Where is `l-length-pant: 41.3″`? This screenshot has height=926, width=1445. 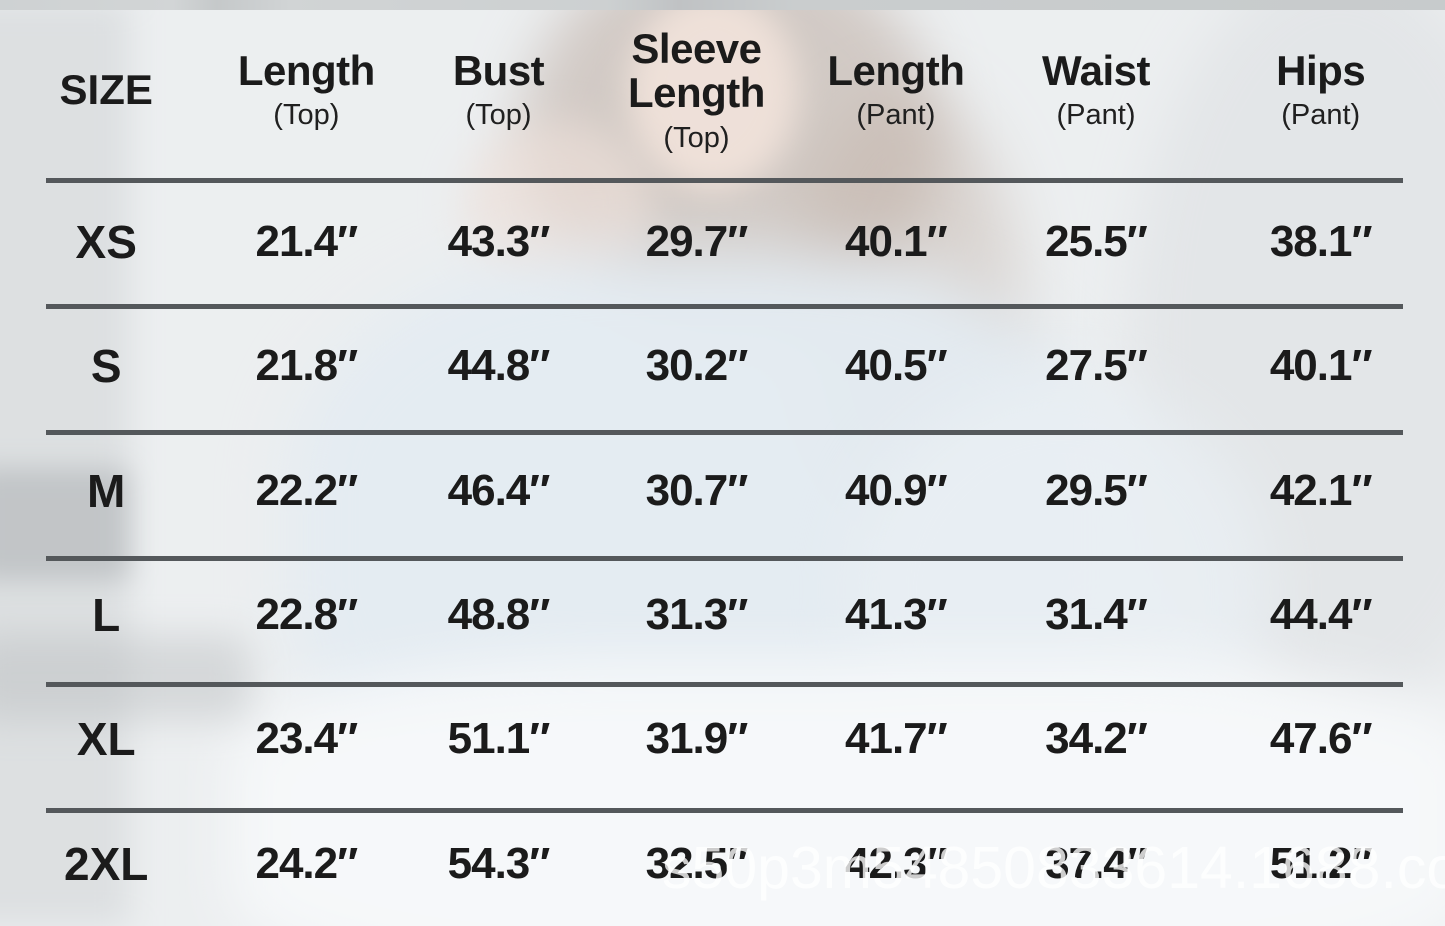
l-length-pant: 41.3″ is located at coordinates (896, 615).